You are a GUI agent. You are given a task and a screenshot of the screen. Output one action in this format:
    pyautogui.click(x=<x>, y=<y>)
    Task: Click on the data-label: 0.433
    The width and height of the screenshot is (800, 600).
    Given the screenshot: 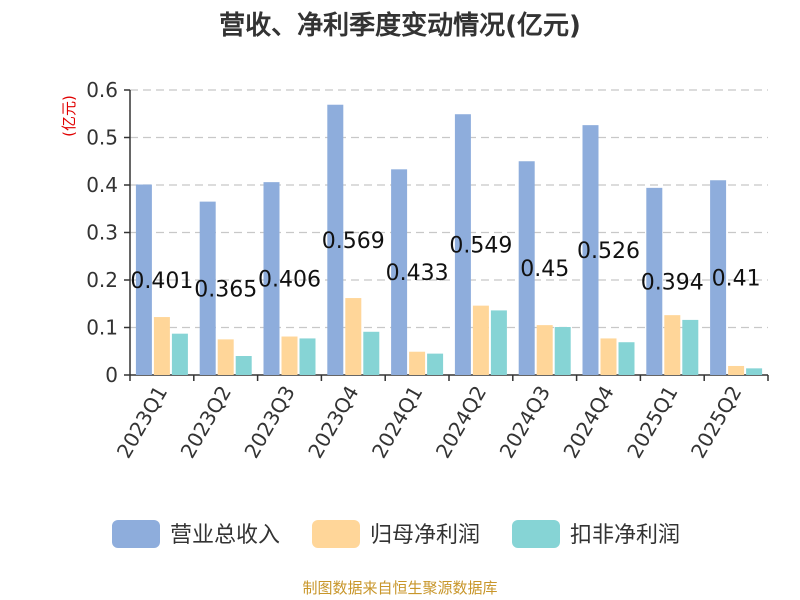 What is the action you would take?
    pyautogui.click(x=417, y=273)
    